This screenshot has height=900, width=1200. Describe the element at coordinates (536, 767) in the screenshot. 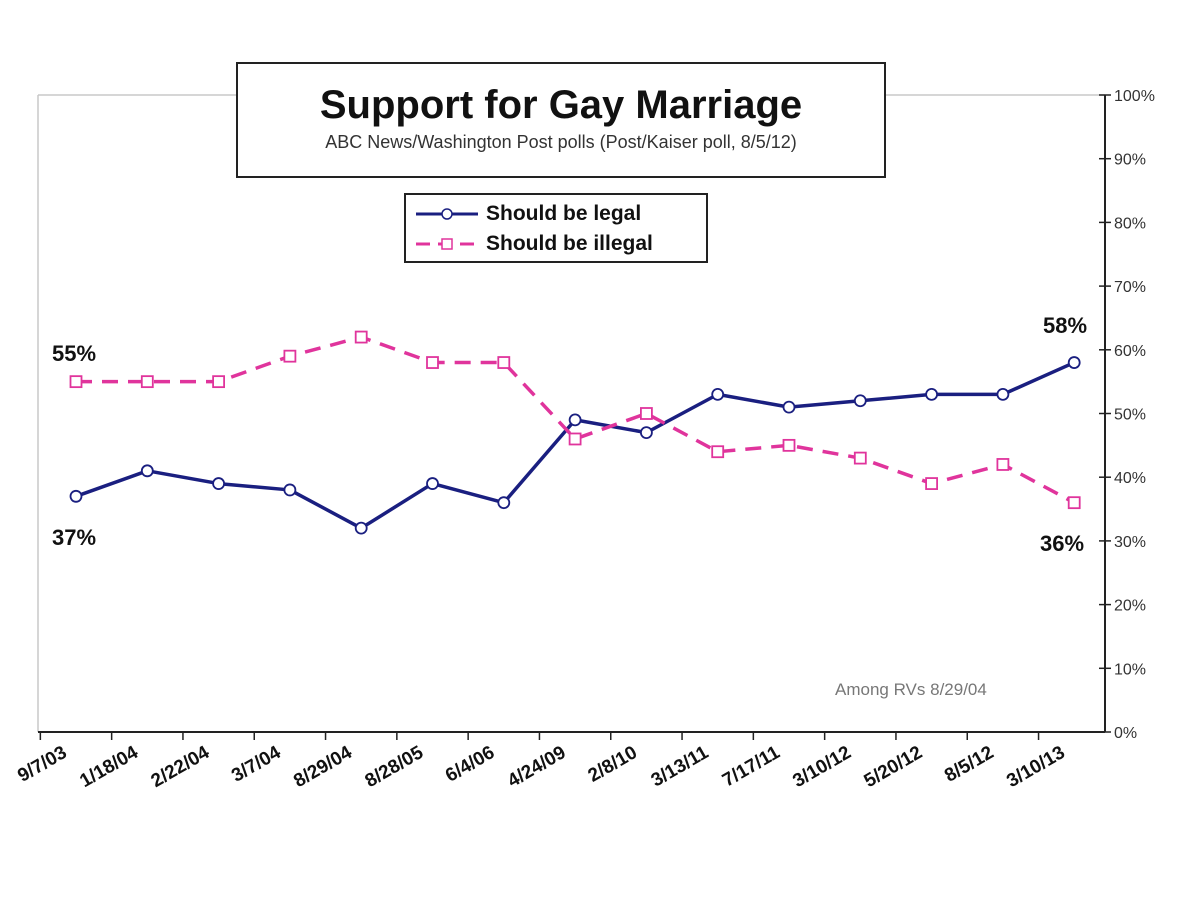

I see `x-tick-label: 4/24/09` at that location.